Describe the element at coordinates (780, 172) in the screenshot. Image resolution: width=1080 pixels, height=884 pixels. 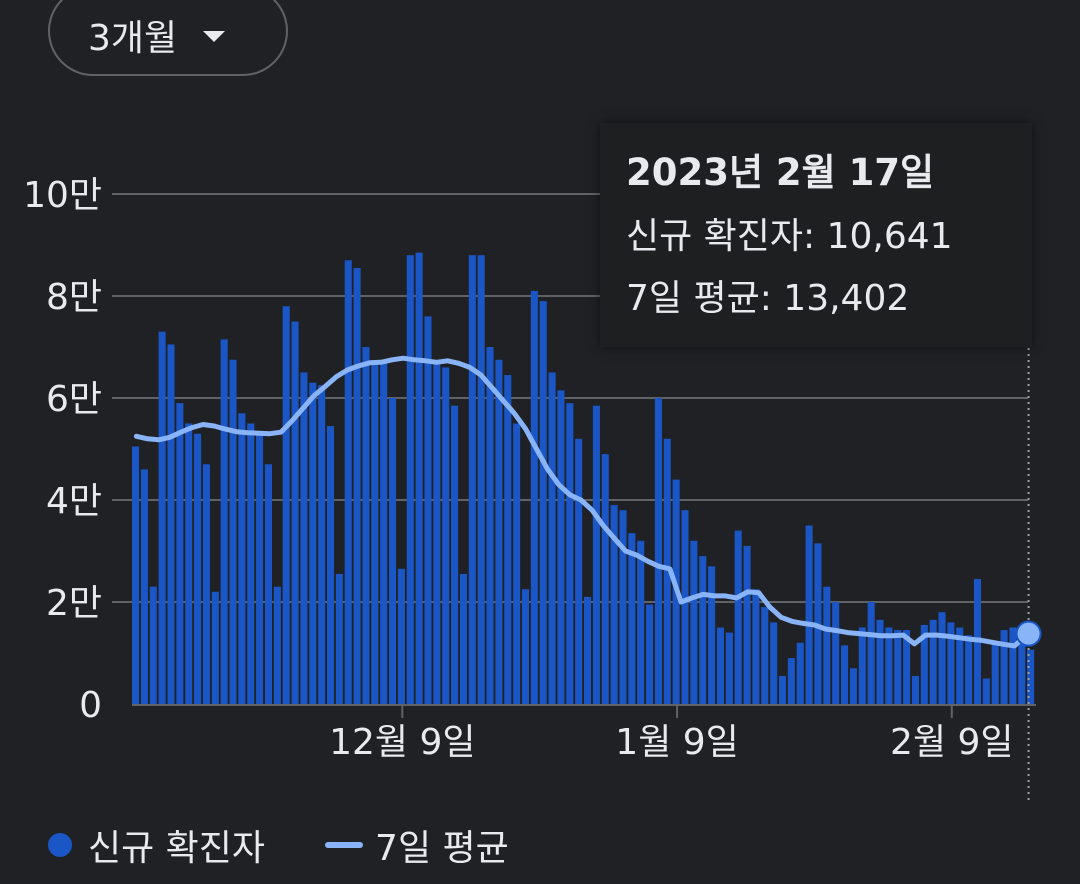
I see `tooltip-date: 2023년 2월 17일` at that location.